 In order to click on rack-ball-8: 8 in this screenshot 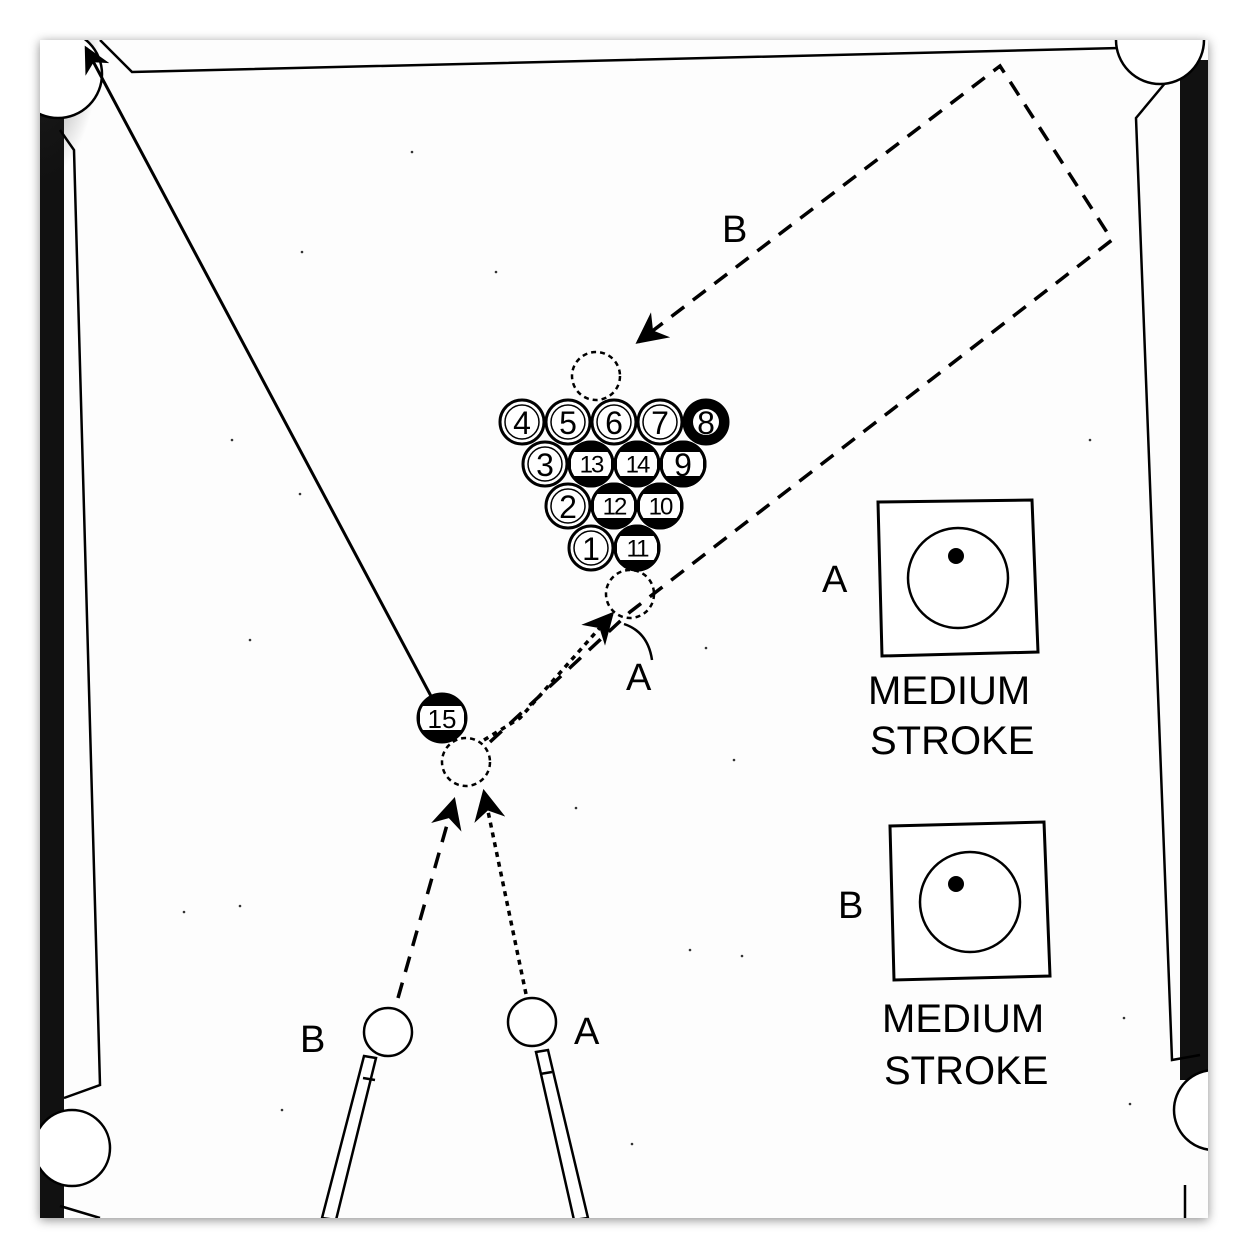, I will do `click(706, 422)`.